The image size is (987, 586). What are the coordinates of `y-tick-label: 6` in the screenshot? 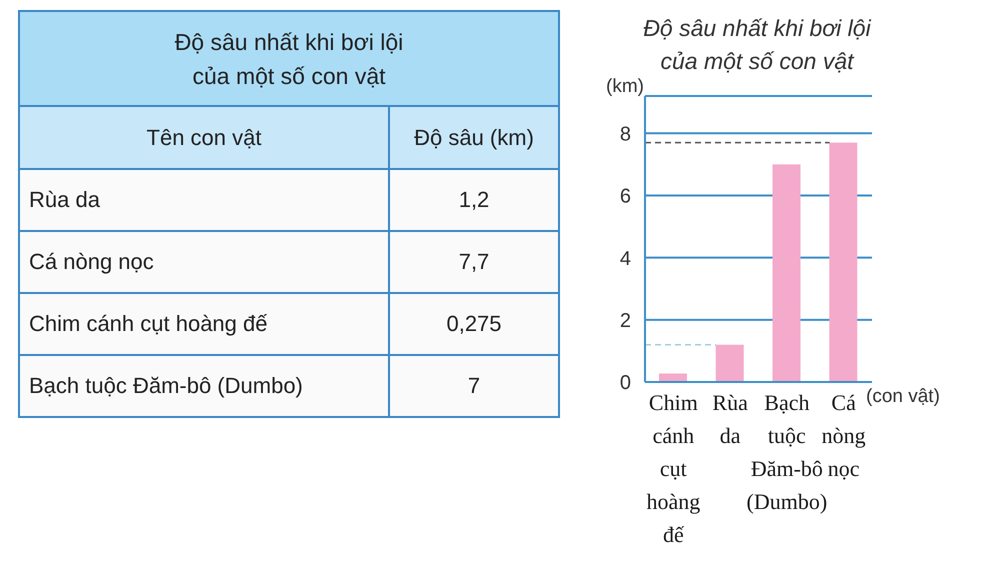 It's located at (625, 197).